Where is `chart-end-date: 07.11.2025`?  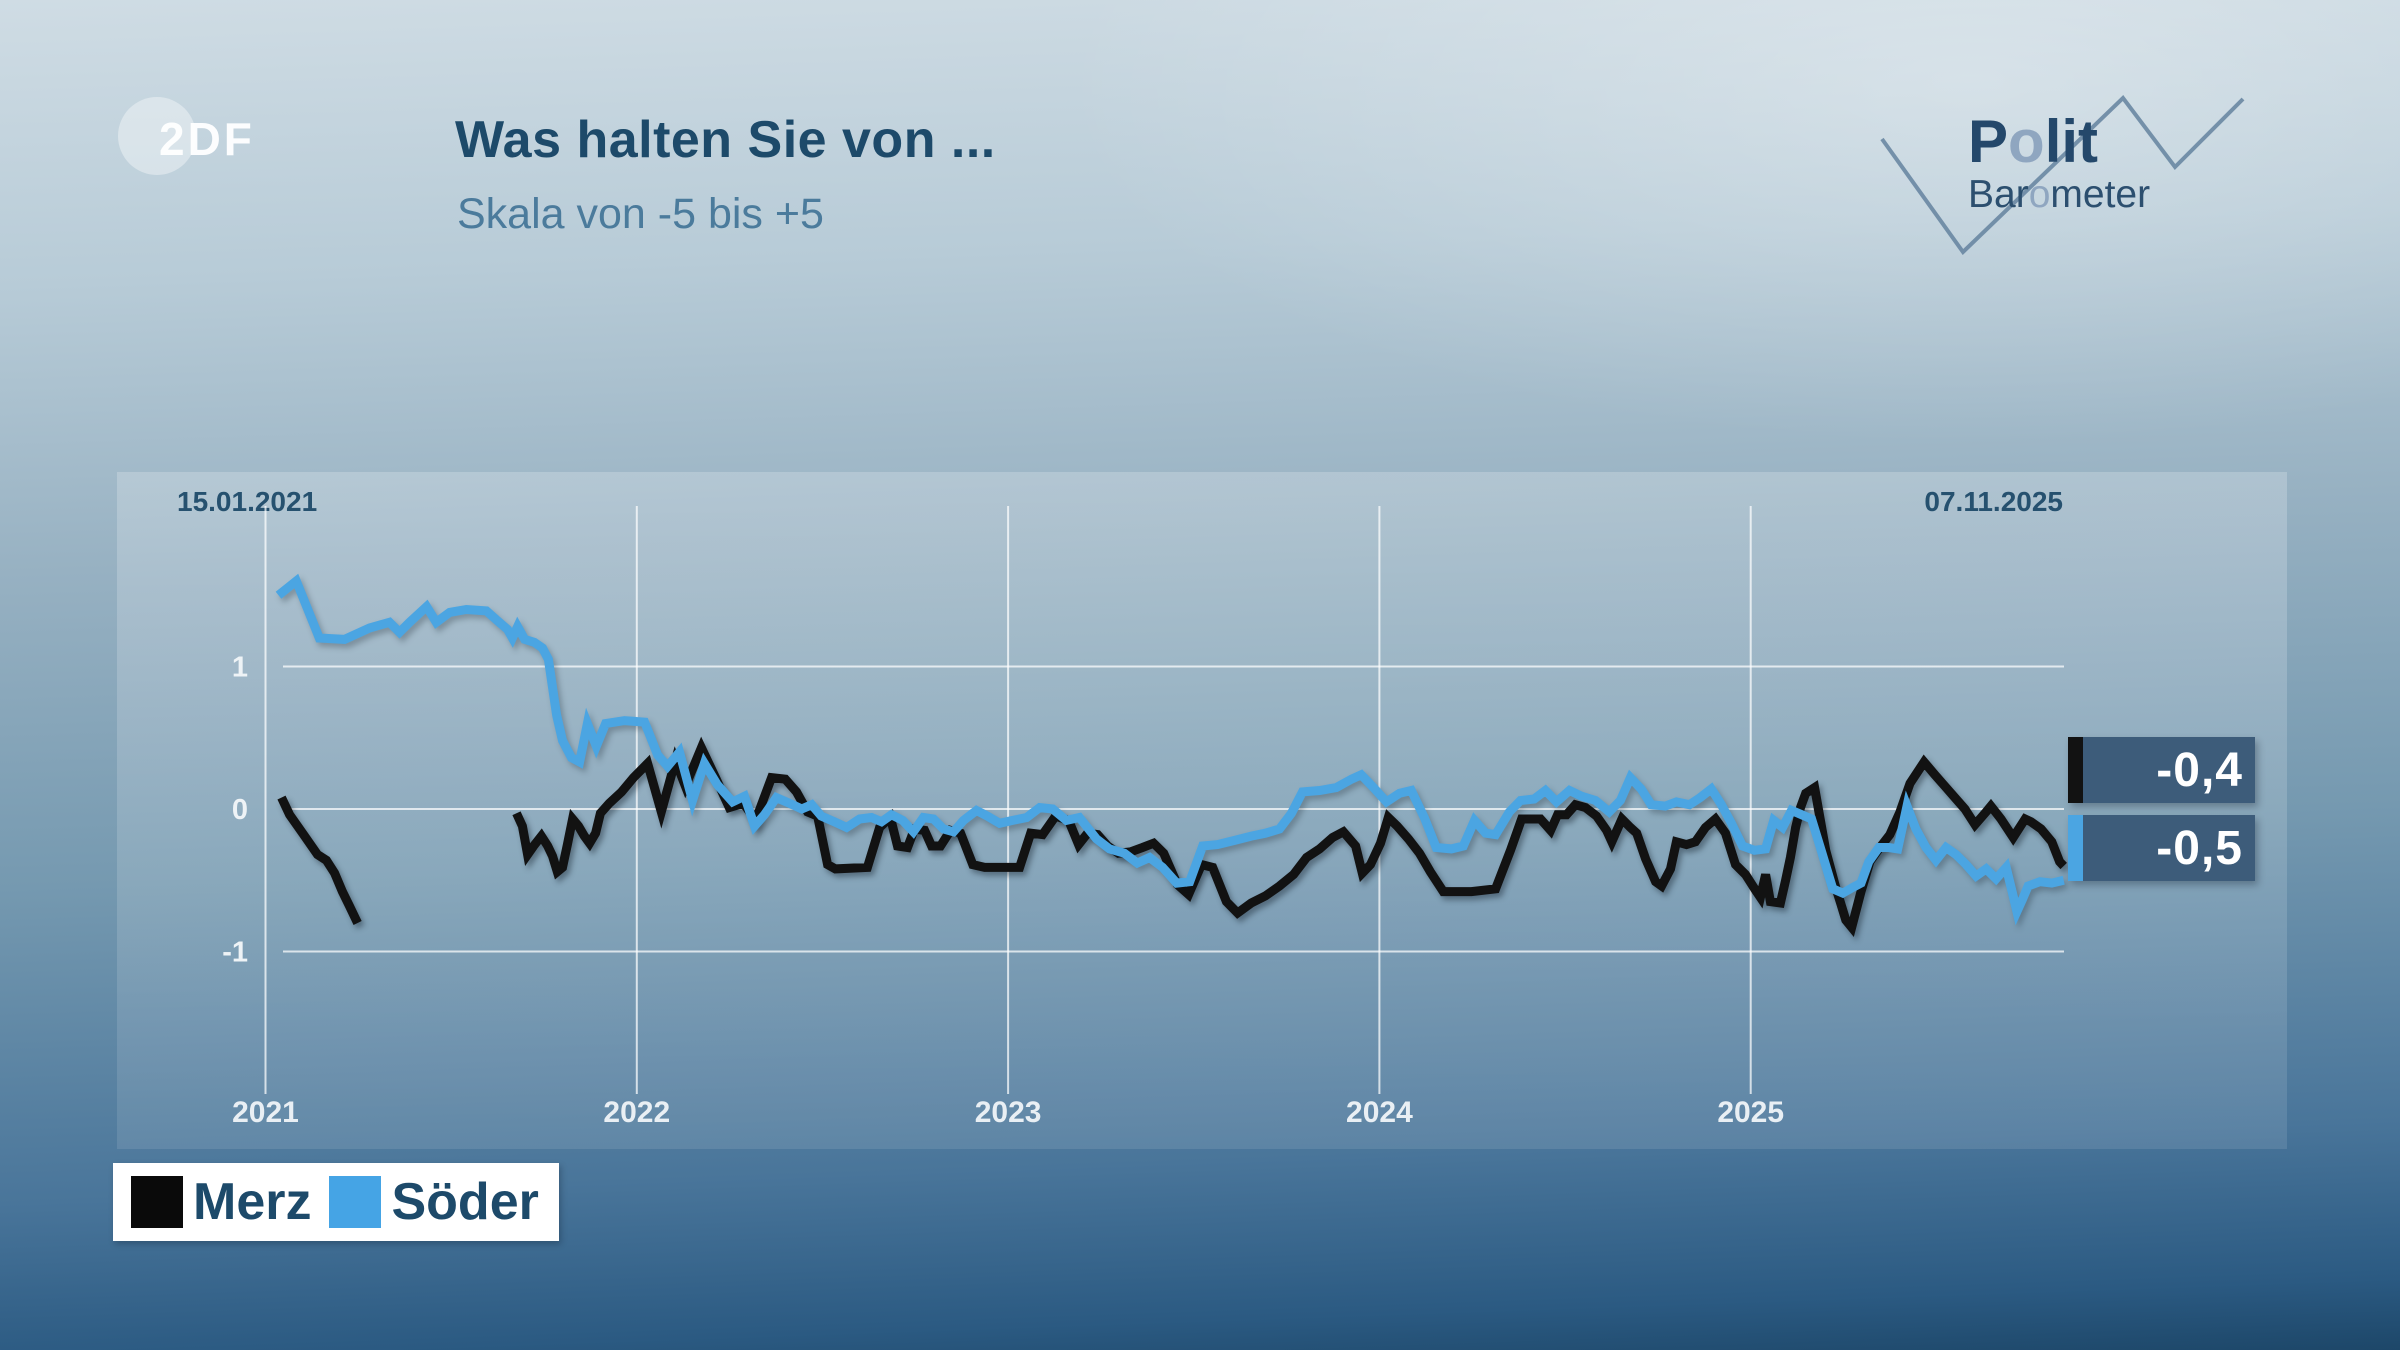
chart-end-date: 07.11.2025 is located at coordinates (1993, 501).